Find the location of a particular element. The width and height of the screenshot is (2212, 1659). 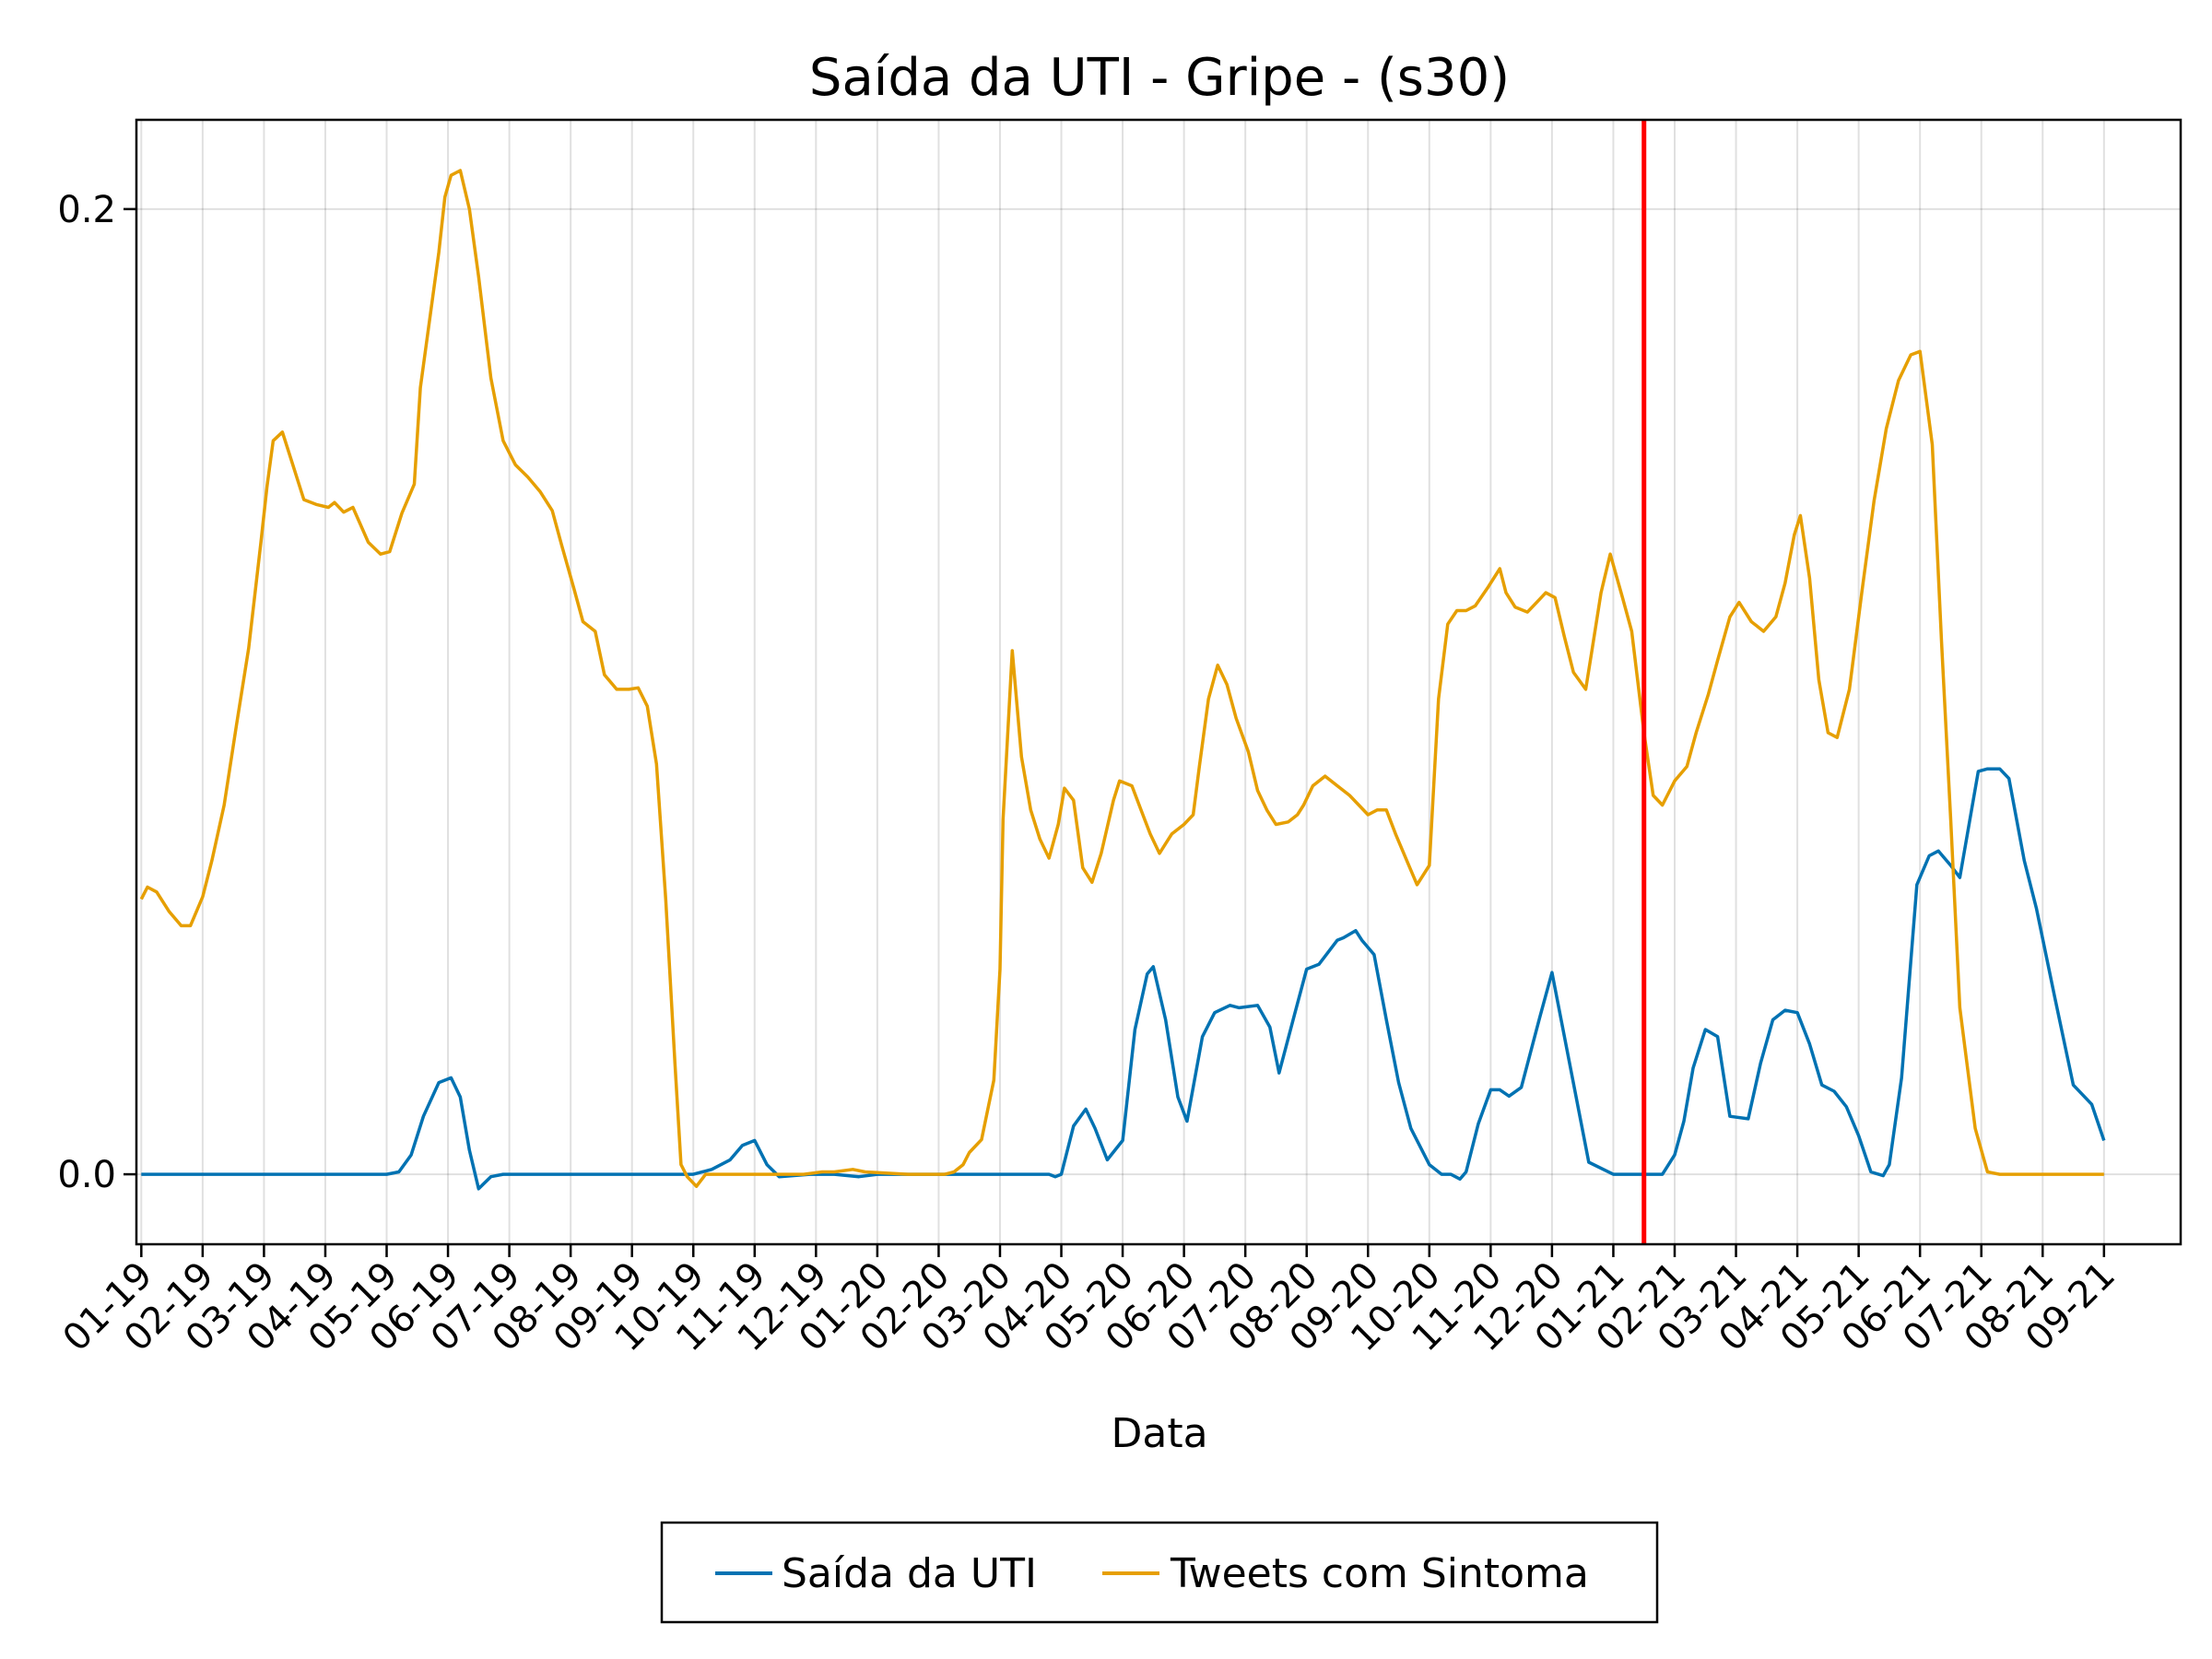

y-tick-label: 0.2 is located at coordinates (86, 210).